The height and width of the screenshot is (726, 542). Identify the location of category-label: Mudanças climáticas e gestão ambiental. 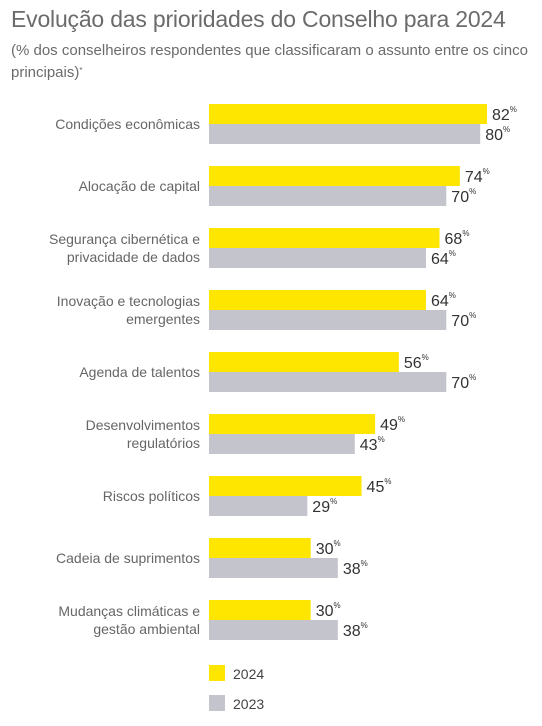
(129, 620).